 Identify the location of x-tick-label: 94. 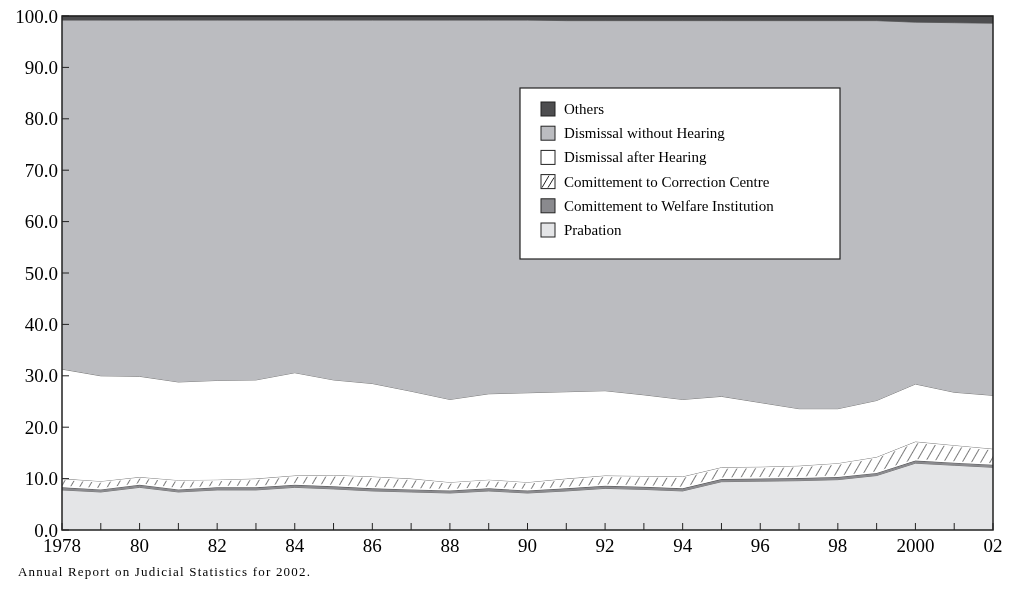
(683, 545).